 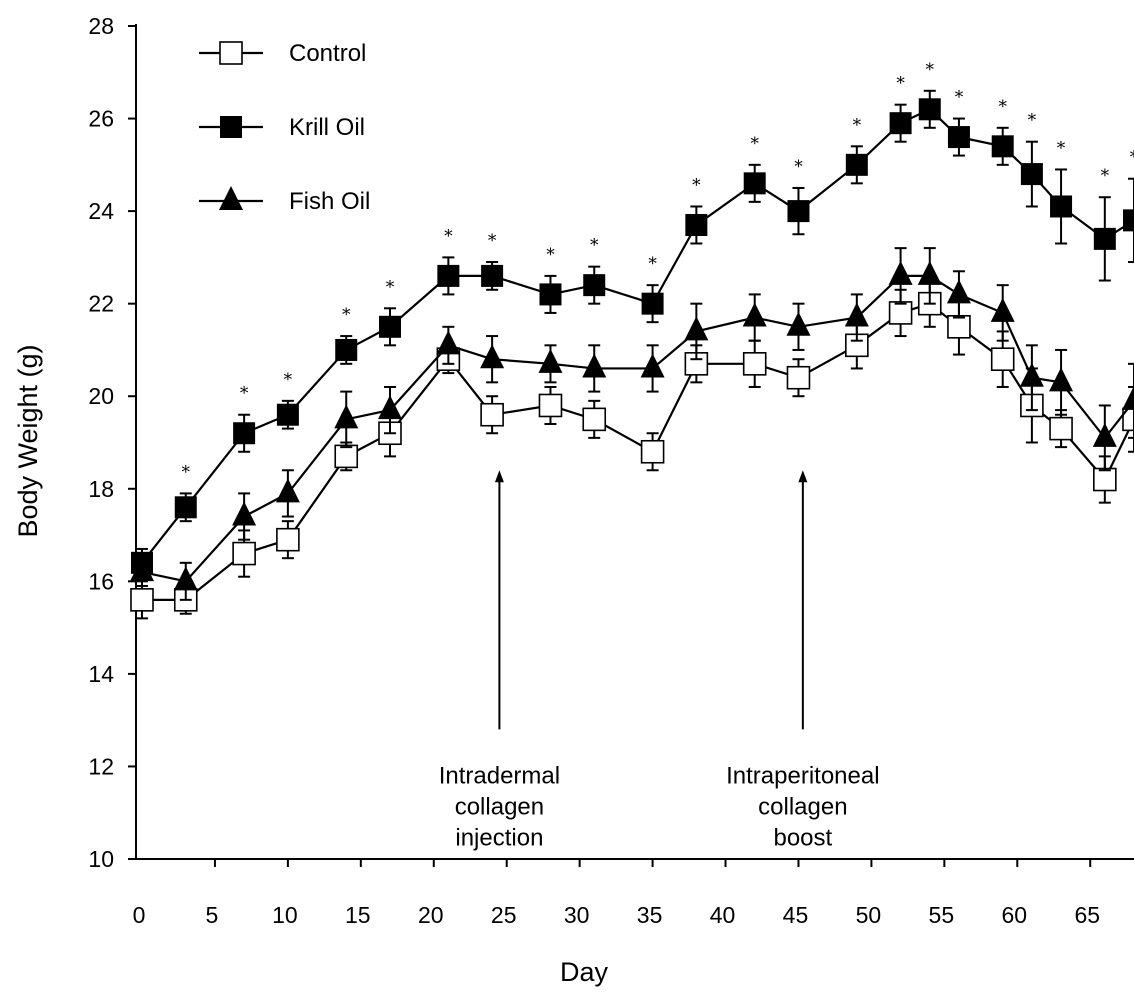 I want to click on x-tick-label: 20, so click(x=431, y=915).